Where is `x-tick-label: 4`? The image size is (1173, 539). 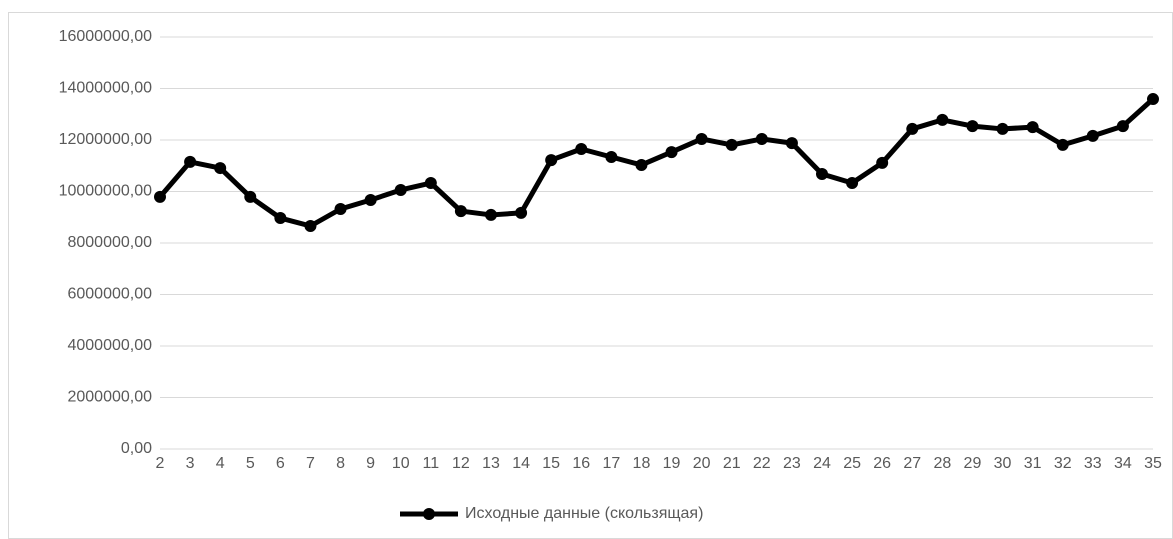 x-tick-label: 4 is located at coordinates (220, 463).